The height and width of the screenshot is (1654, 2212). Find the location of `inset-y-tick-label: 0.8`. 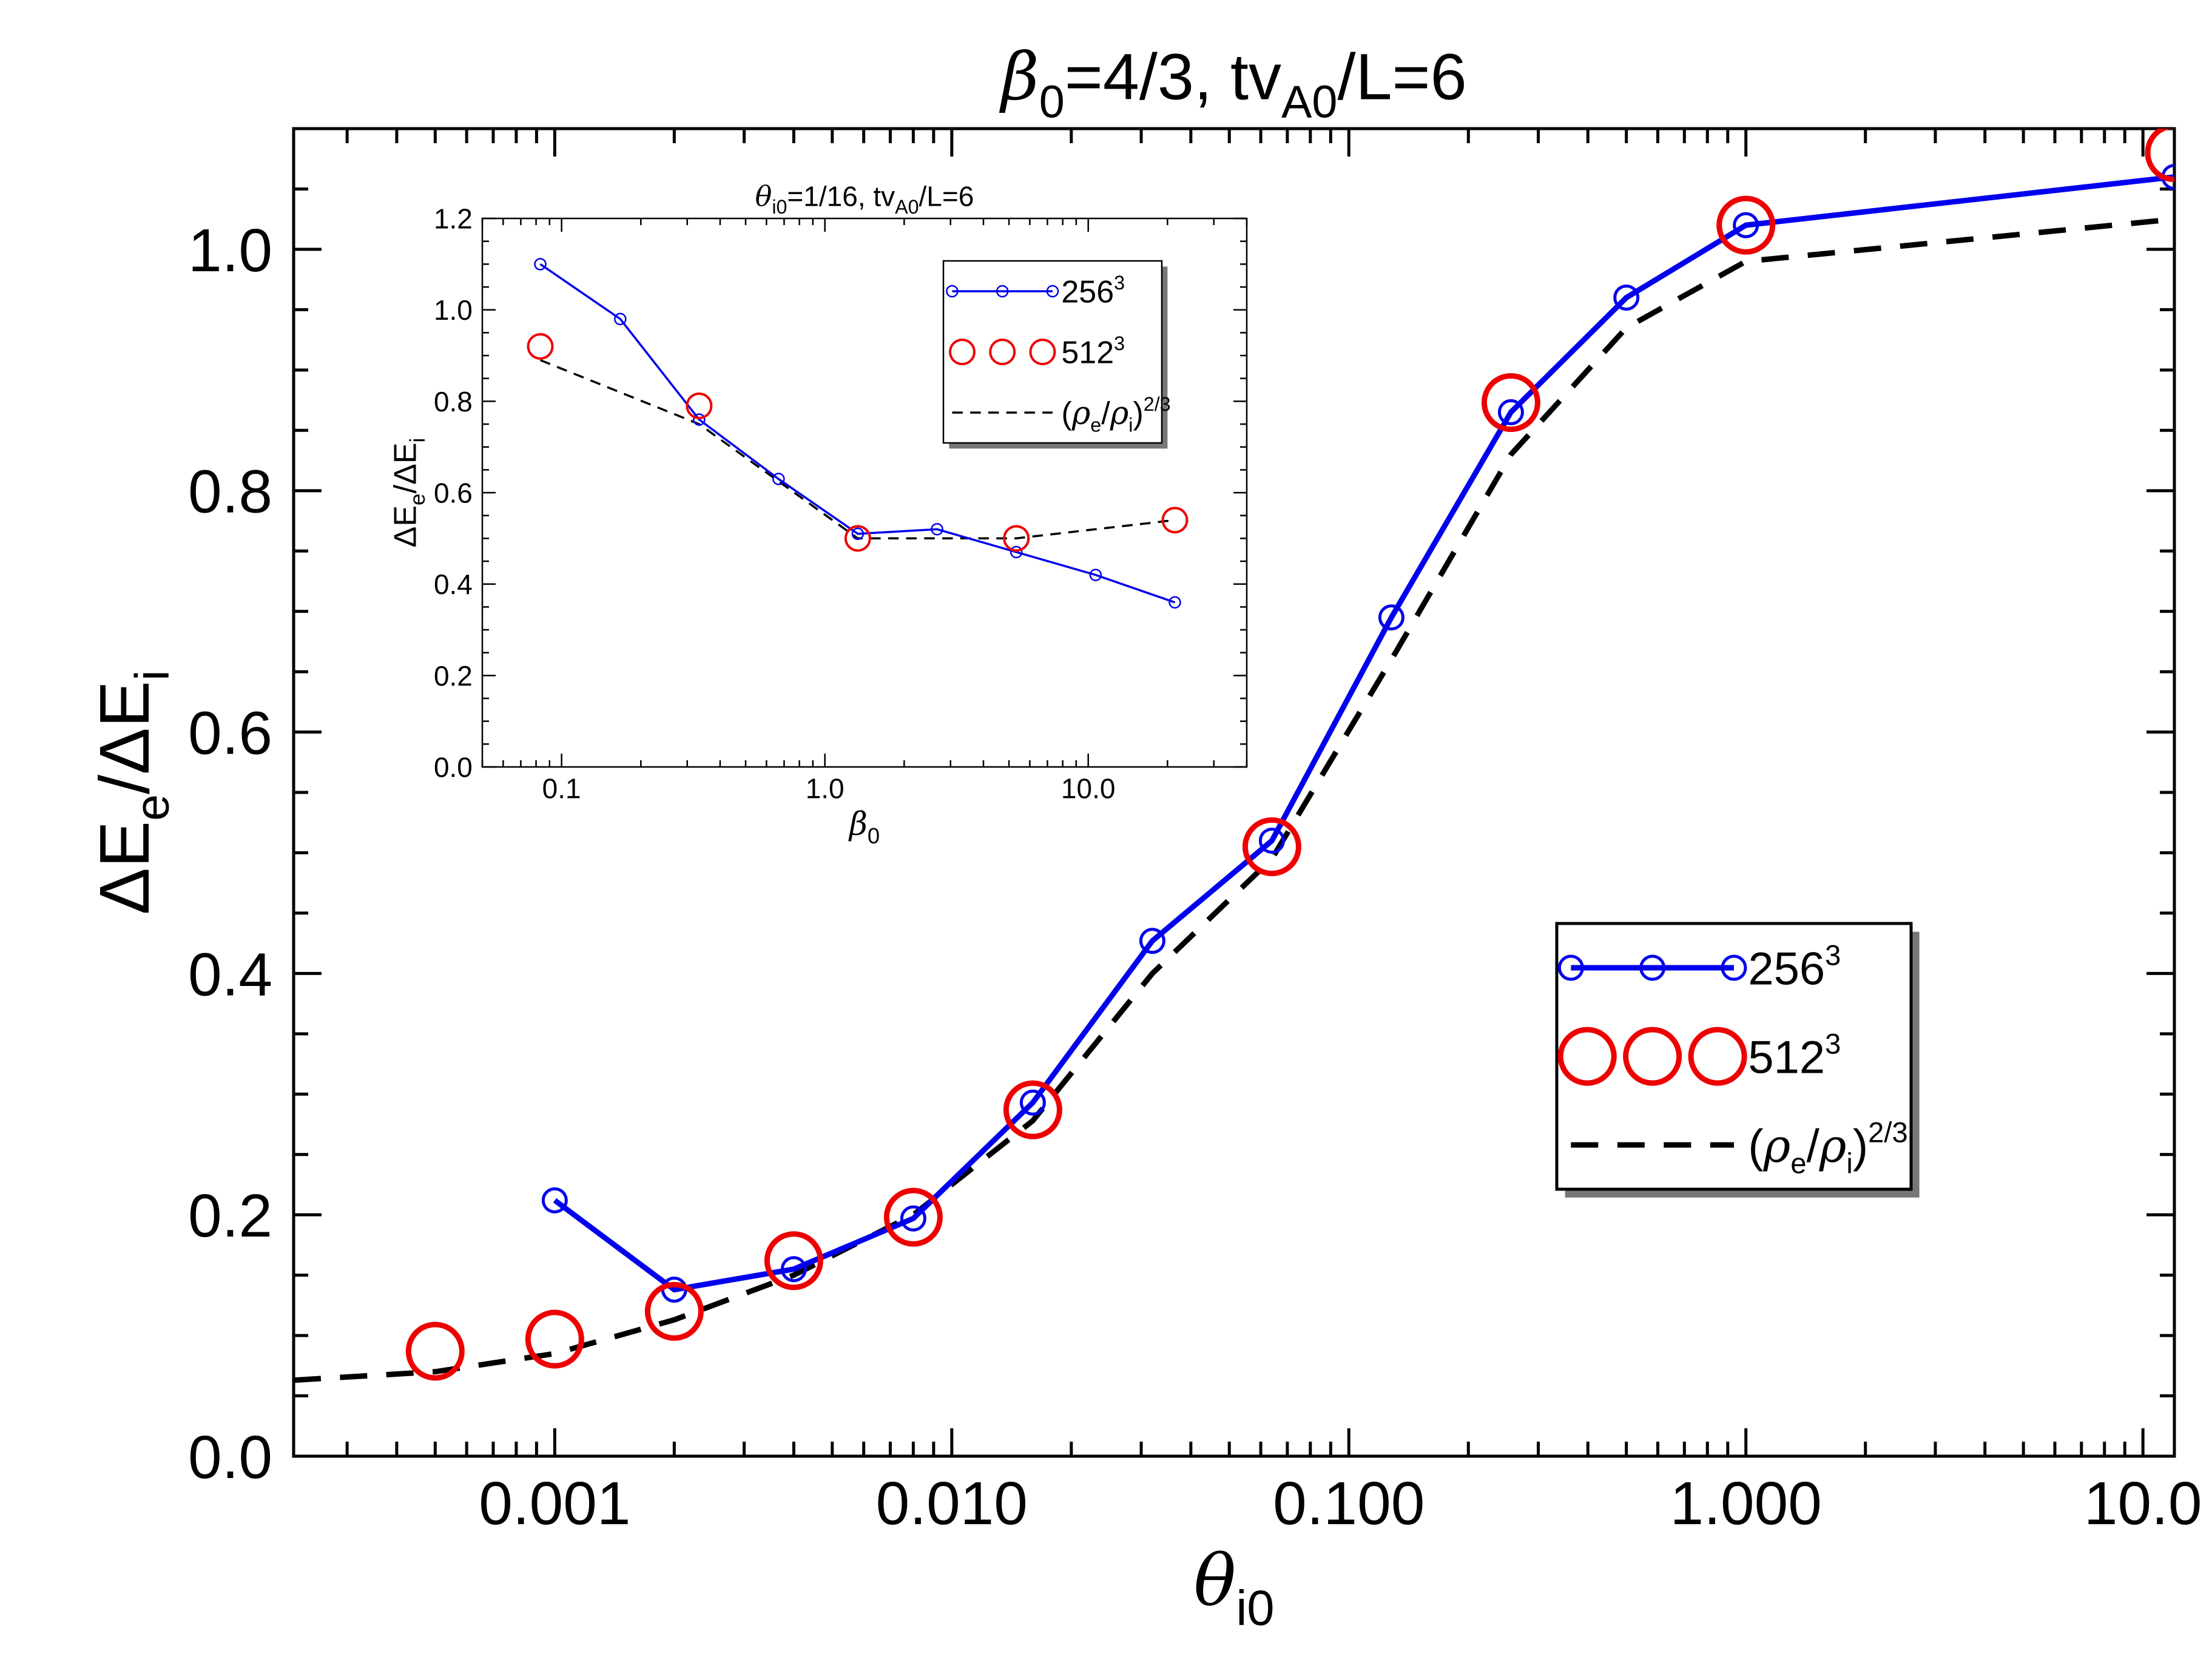

inset-y-tick-label: 0.8 is located at coordinates (453, 402).